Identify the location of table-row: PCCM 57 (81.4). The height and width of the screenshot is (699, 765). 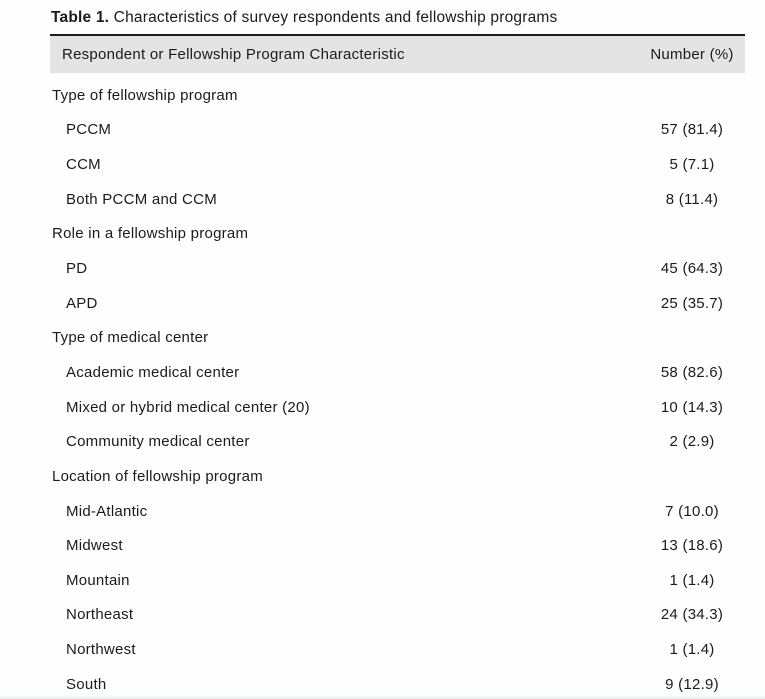
(397, 130).